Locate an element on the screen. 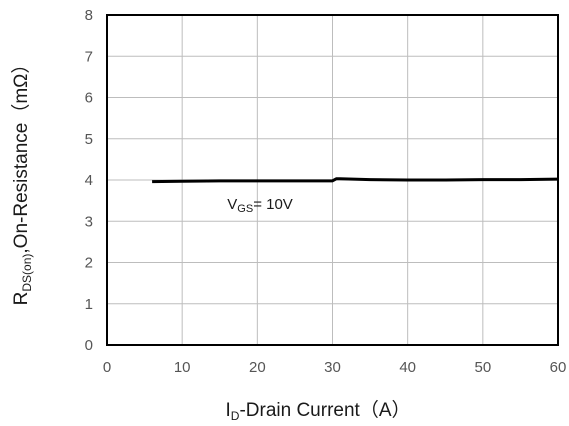  y-tick-label: 4 is located at coordinates (89, 180).